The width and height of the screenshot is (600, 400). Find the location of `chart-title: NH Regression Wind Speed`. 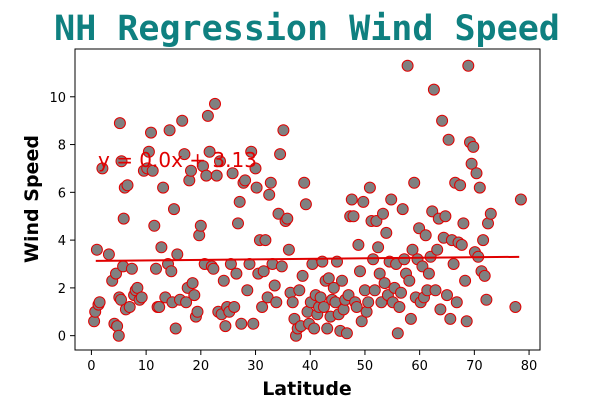

chart-title: NH Regression Wind Speed is located at coordinates (307, 29).